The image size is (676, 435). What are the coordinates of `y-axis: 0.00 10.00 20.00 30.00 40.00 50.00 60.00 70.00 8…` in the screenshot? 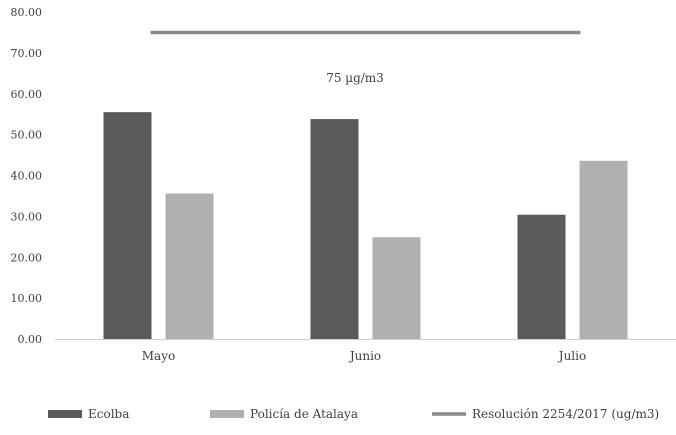 It's located at (27, 176).